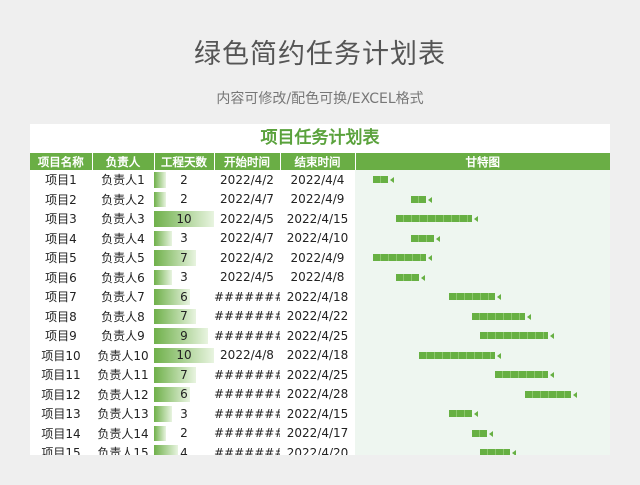 This screenshot has width=640, height=485. Describe the element at coordinates (61, 336) in the screenshot. I see `cell-project-name: 项目9` at that location.